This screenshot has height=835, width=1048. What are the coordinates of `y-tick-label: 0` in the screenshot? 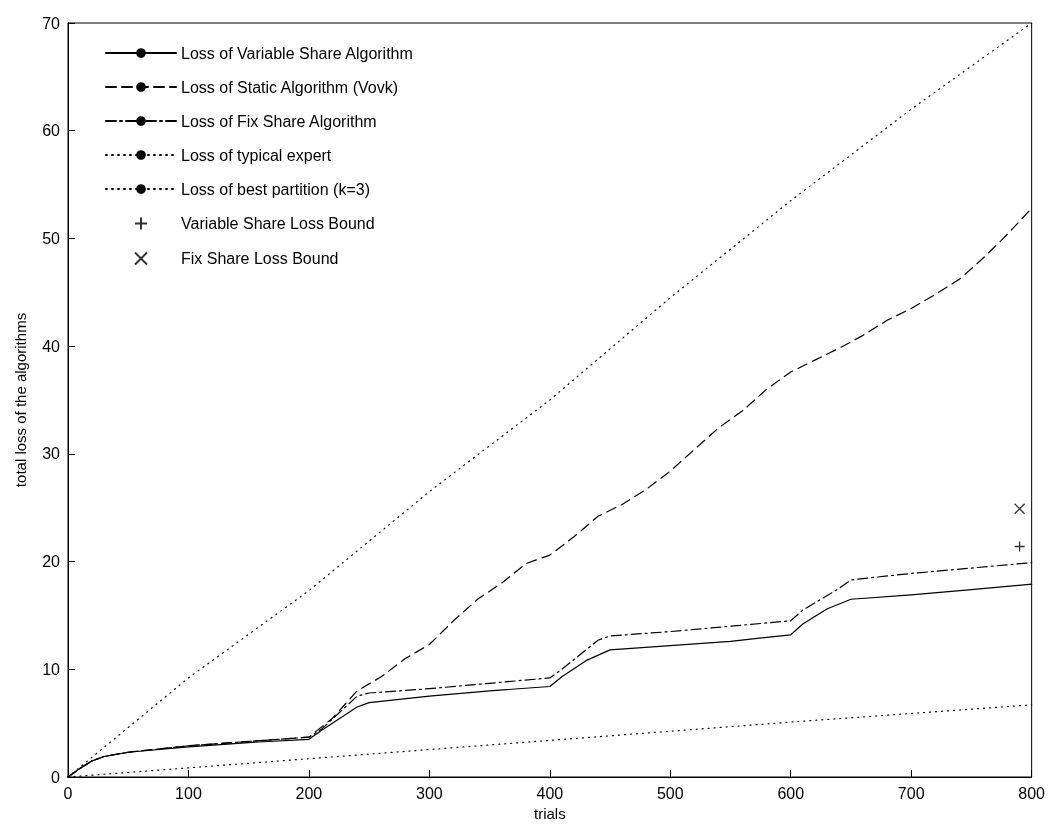 It's located at (56, 777).